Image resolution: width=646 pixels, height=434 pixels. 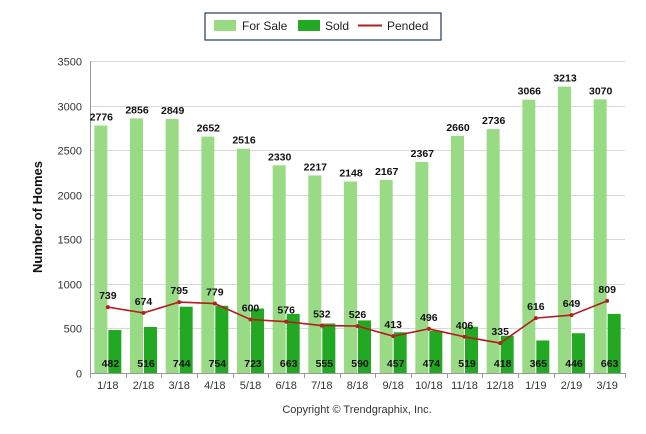 I want to click on x-tick-label: 12/18, so click(x=500, y=386).